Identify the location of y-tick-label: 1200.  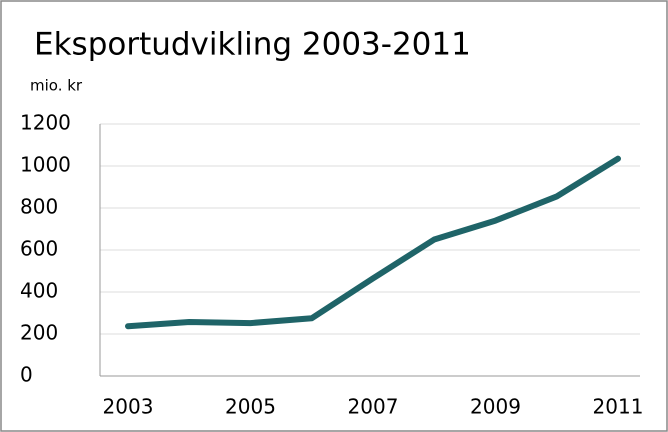
(45, 123).